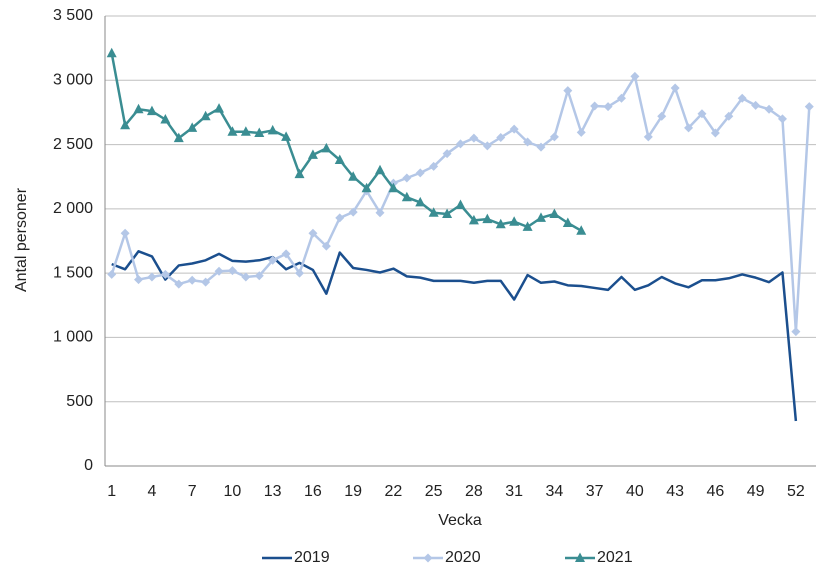 The width and height of the screenshot is (816, 573). Describe the element at coordinates (21, 239) in the screenshot. I see `y-axis-label: Antal personer` at that location.